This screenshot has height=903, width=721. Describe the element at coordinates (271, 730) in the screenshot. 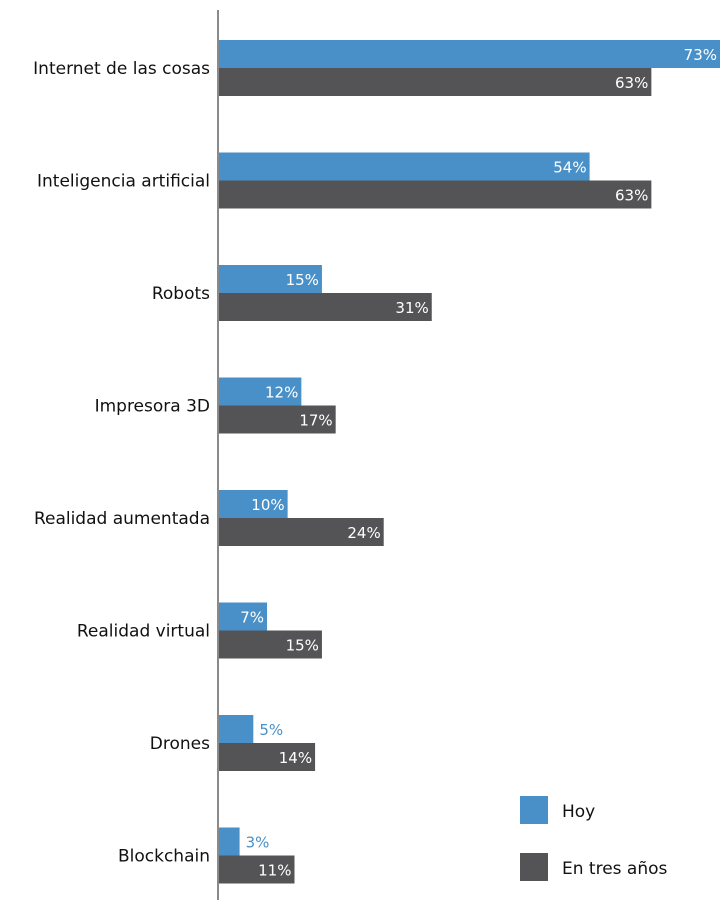

I see `data-label: 5%` at that location.